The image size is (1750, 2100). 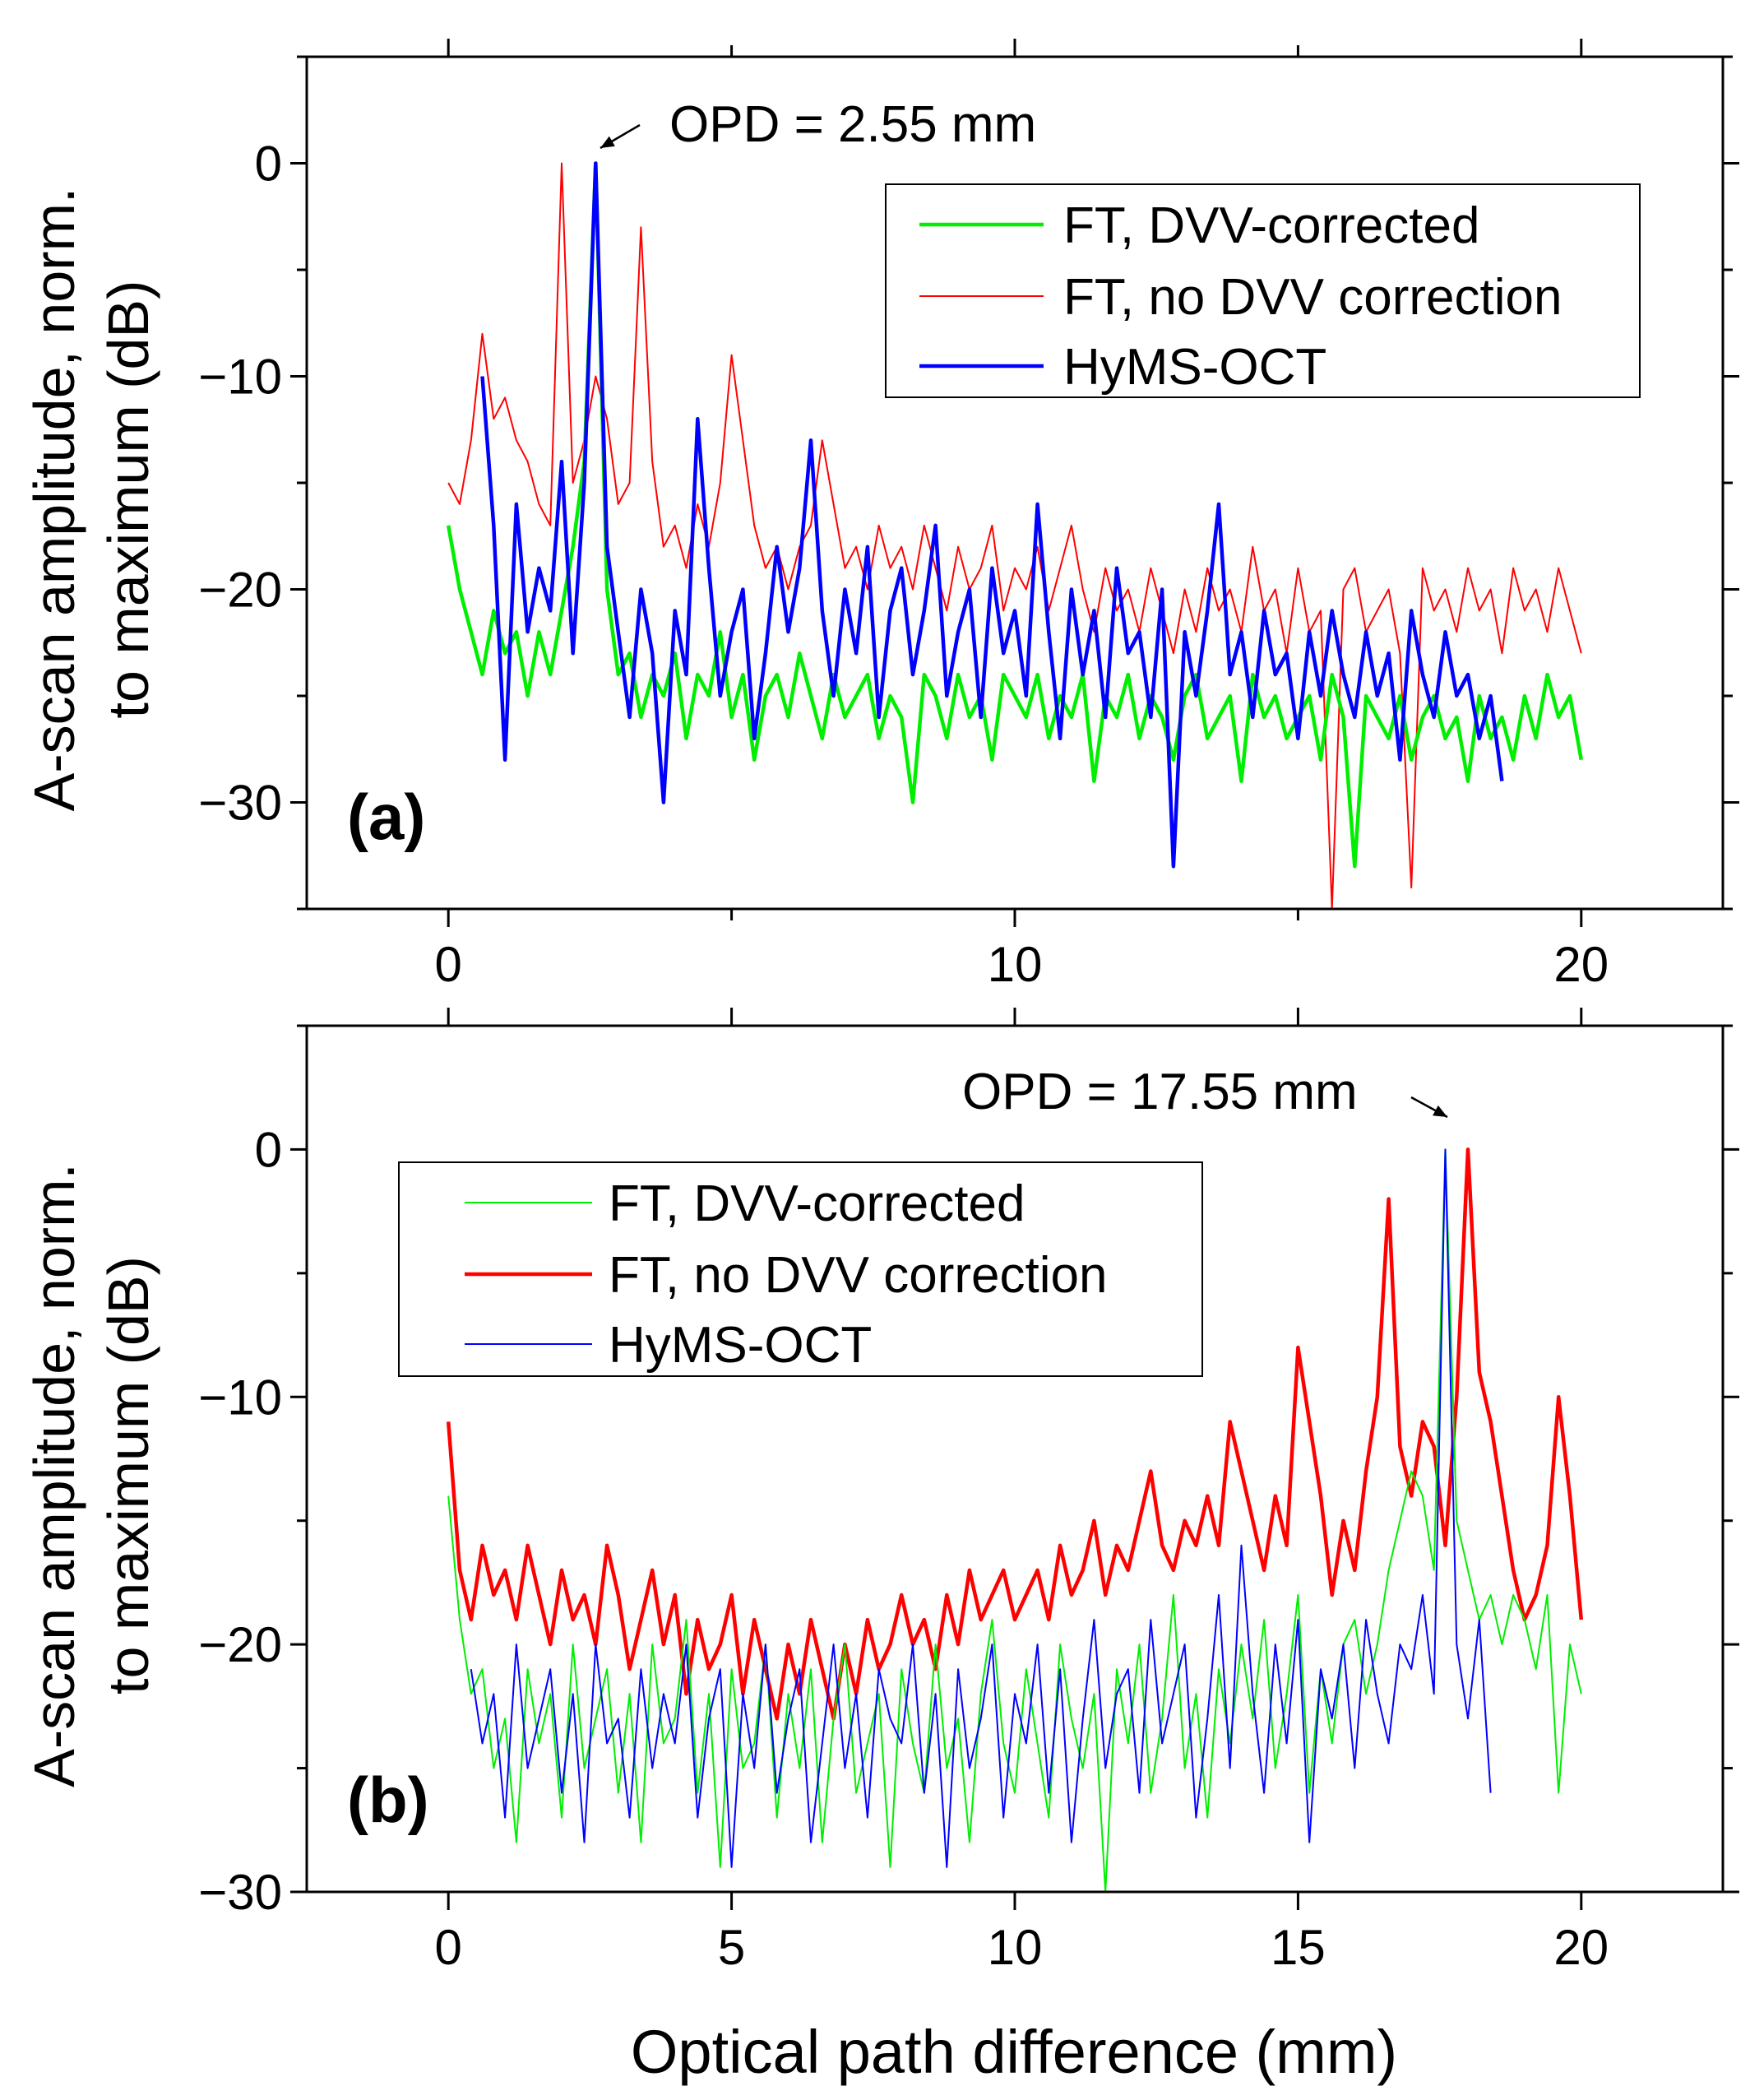 What do you see at coordinates (1160, 1092) in the screenshot?
I see `opd-annotation: OPD = 17.55 mm` at bounding box center [1160, 1092].